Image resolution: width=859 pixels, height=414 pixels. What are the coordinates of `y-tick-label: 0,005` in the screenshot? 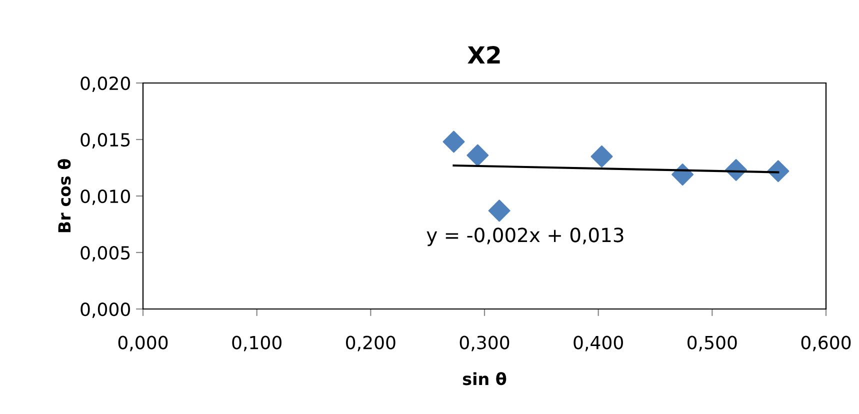 It's located at (105, 254).